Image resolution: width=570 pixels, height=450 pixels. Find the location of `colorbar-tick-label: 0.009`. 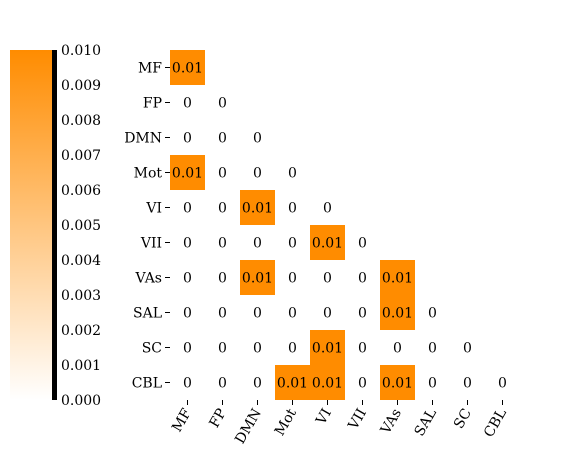

colorbar-tick-label: 0.009 is located at coordinates (81, 86).